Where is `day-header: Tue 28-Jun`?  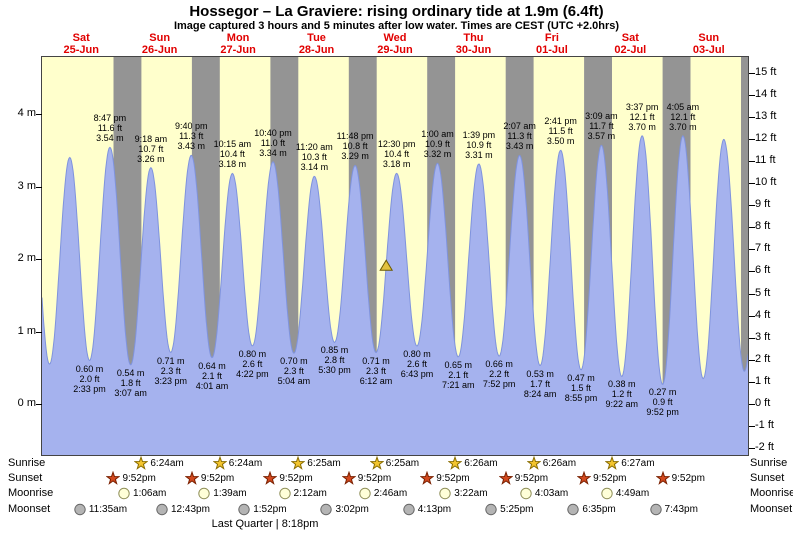
day-header: Tue 28-Jun is located at coordinates (317, 44).